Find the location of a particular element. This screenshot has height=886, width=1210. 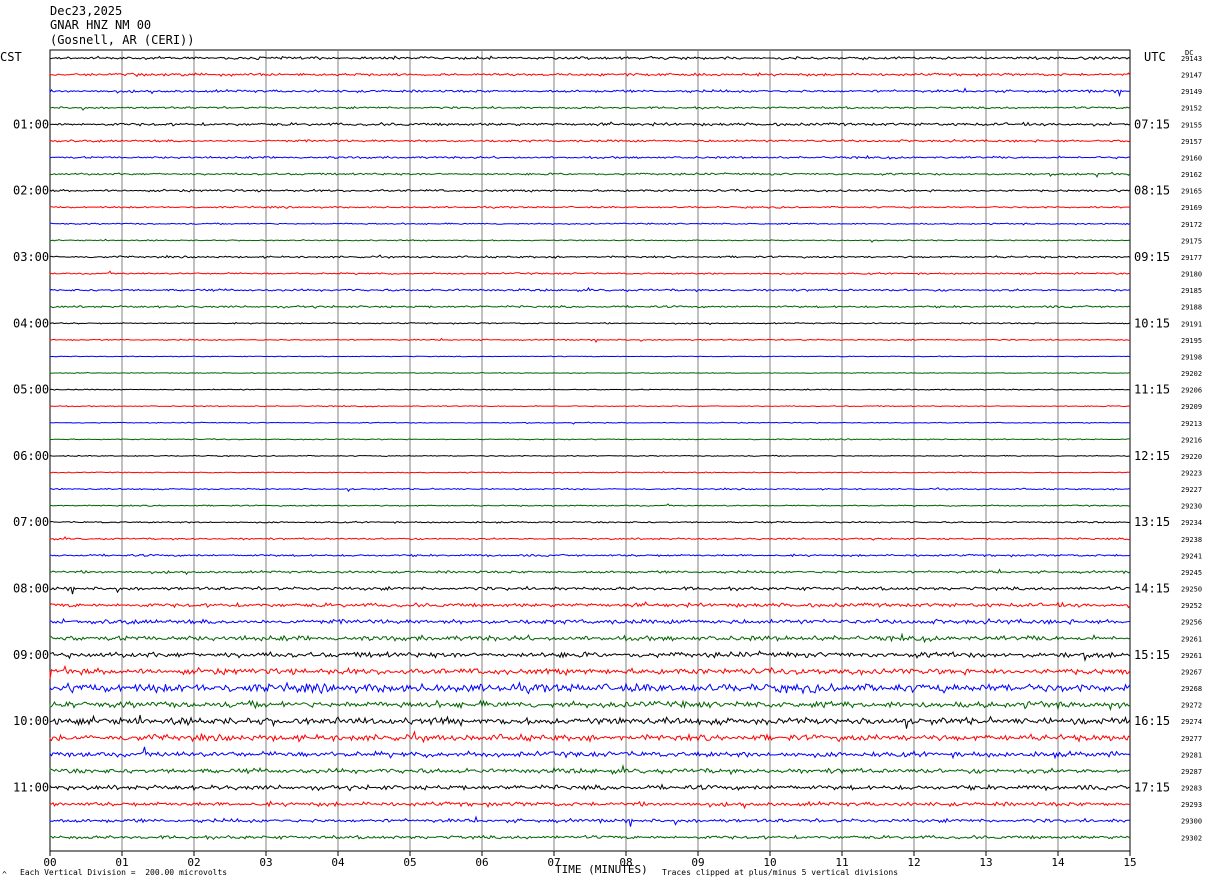

dc-offset-label: 29165 is located at coordinates (1191, 192).